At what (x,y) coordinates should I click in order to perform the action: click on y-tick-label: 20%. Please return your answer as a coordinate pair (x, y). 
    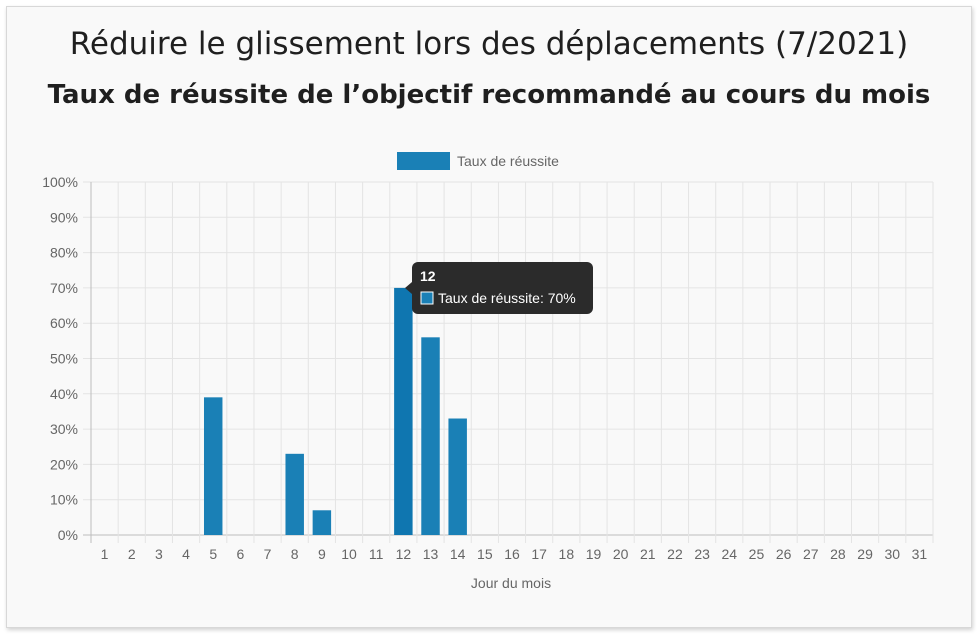
    Looking at the image, I should click on (64, 464).